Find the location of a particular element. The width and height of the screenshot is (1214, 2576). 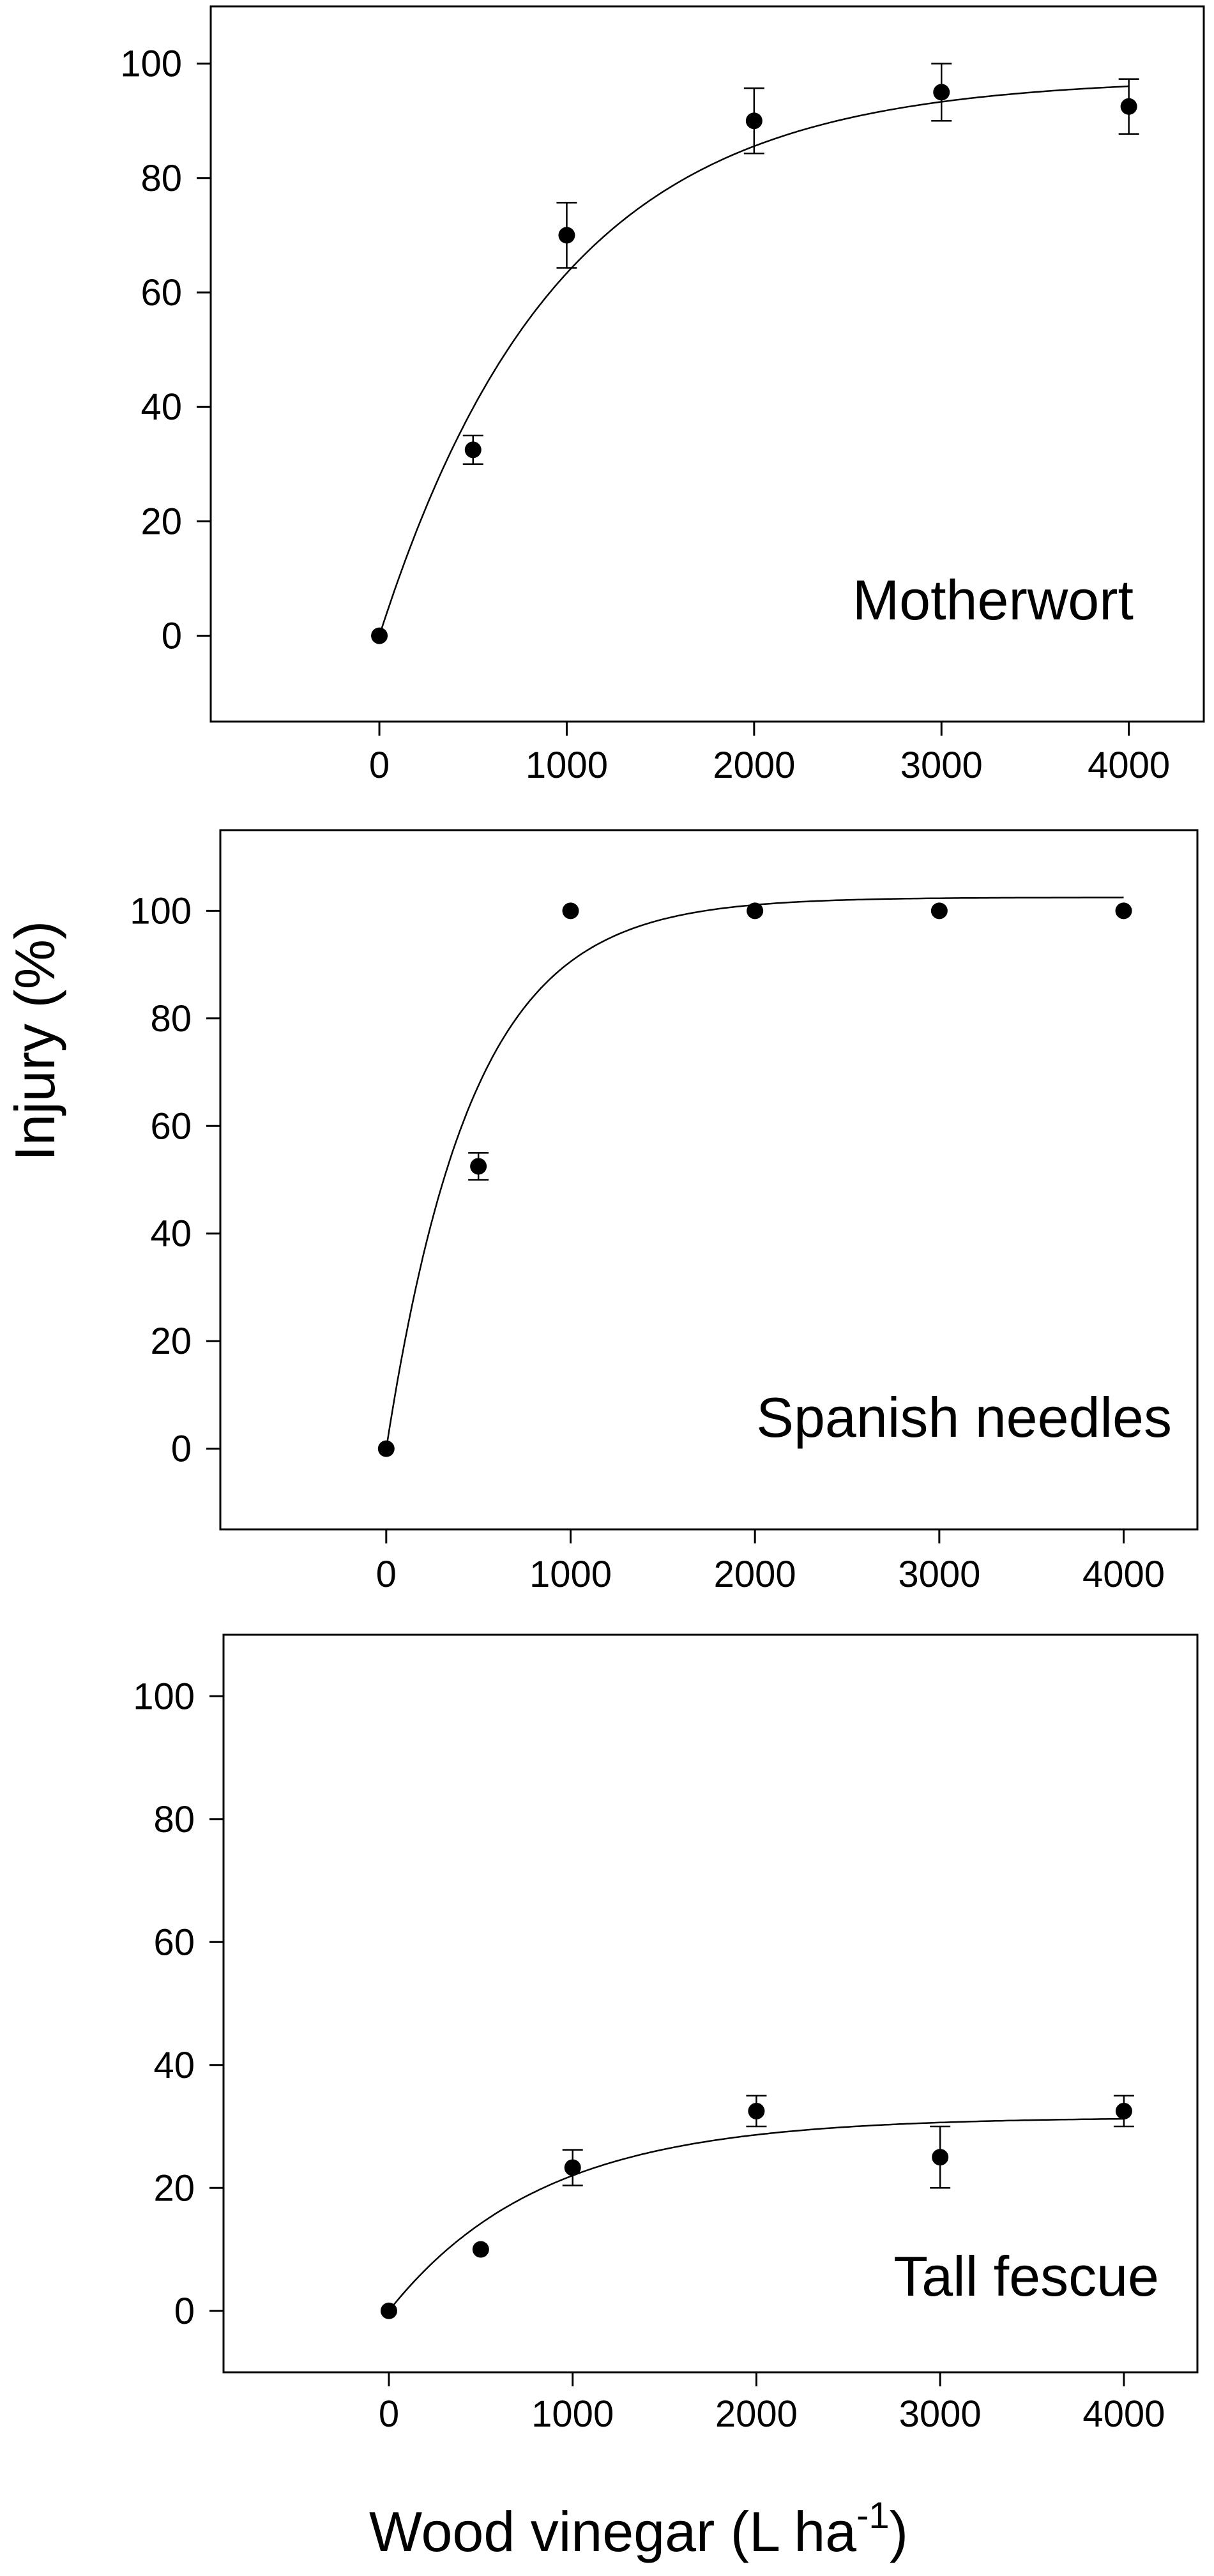

x-axis-title: Wood vinegar (L ha-1) is located at coordinates (638, 2529).